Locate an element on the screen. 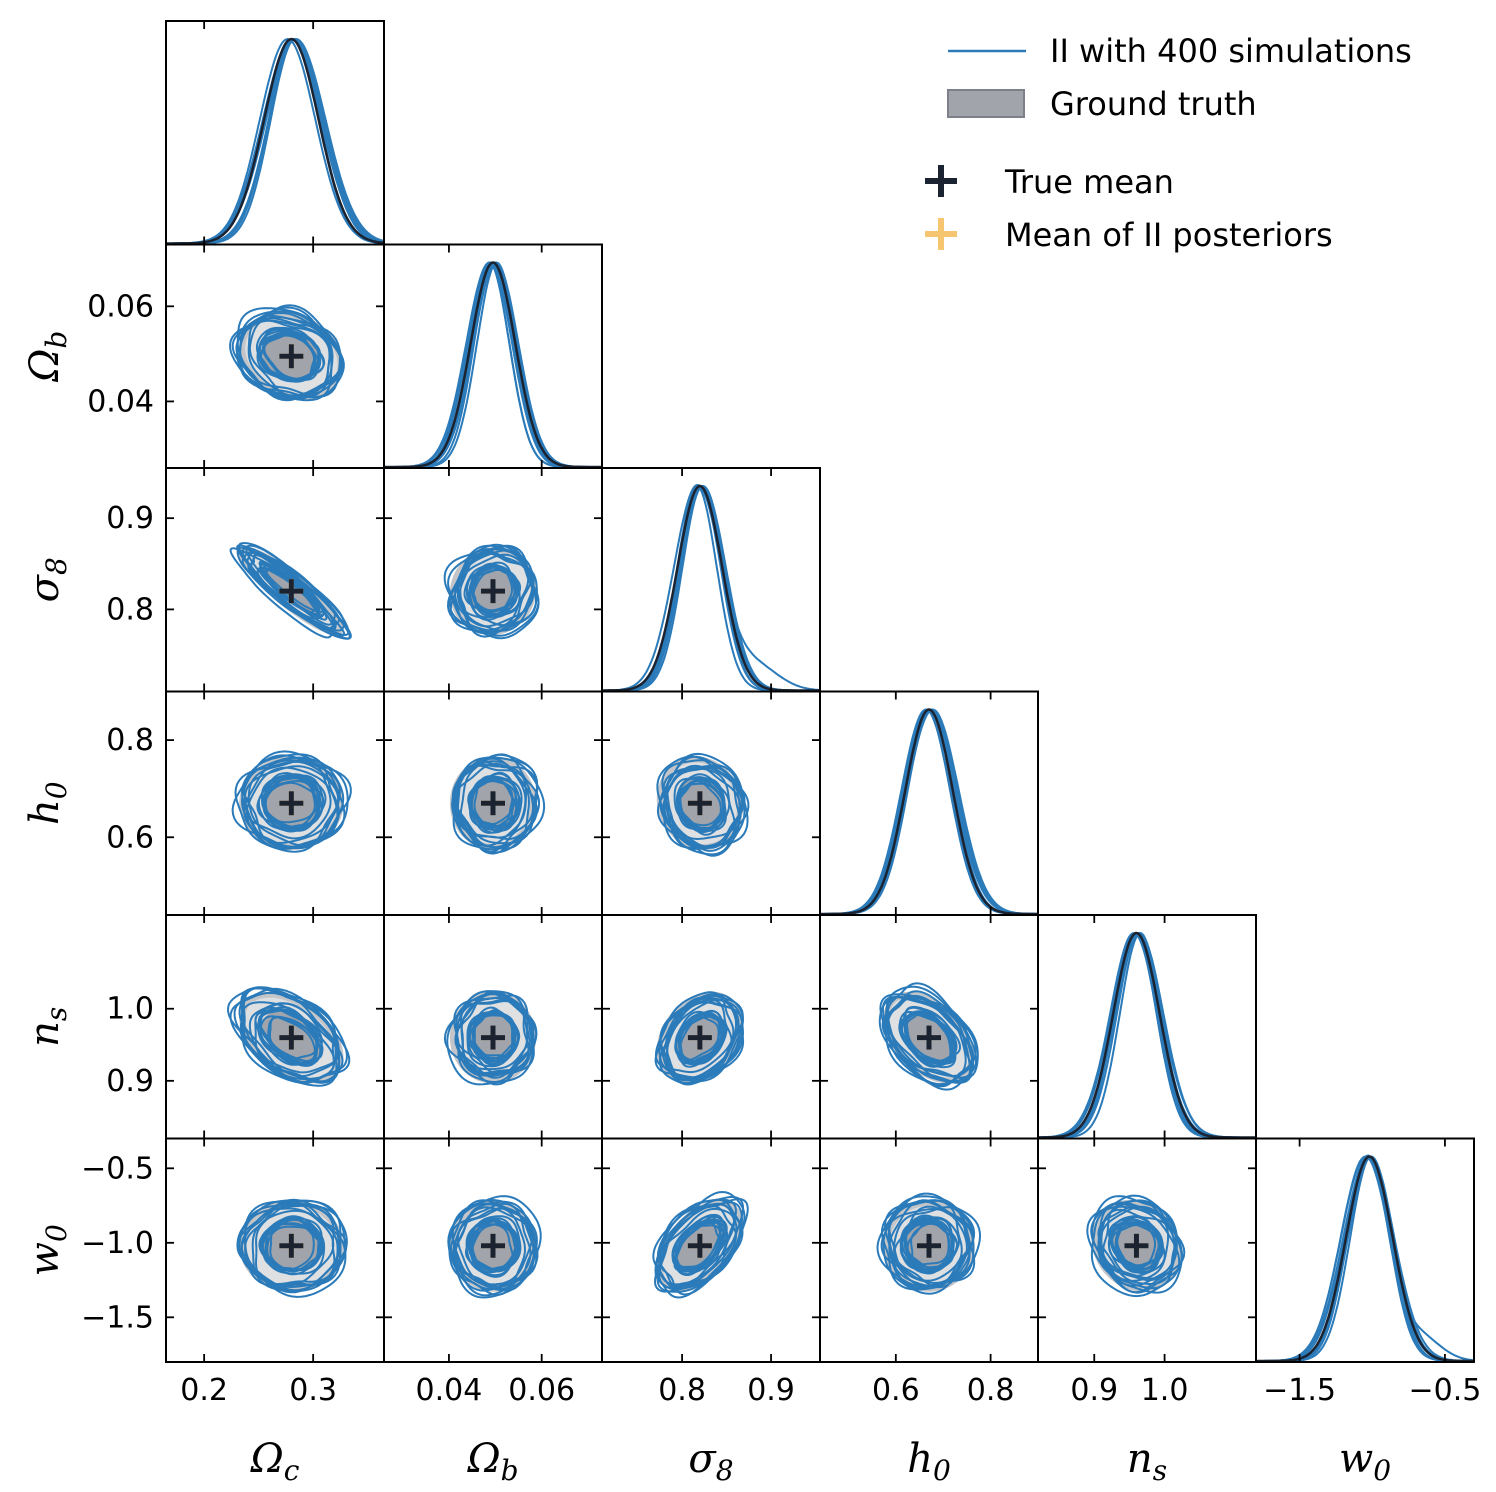 The width and height of the screenshot is (1496, 1492). panel-w_0-omega_b is located at coordinates (493, 1250).